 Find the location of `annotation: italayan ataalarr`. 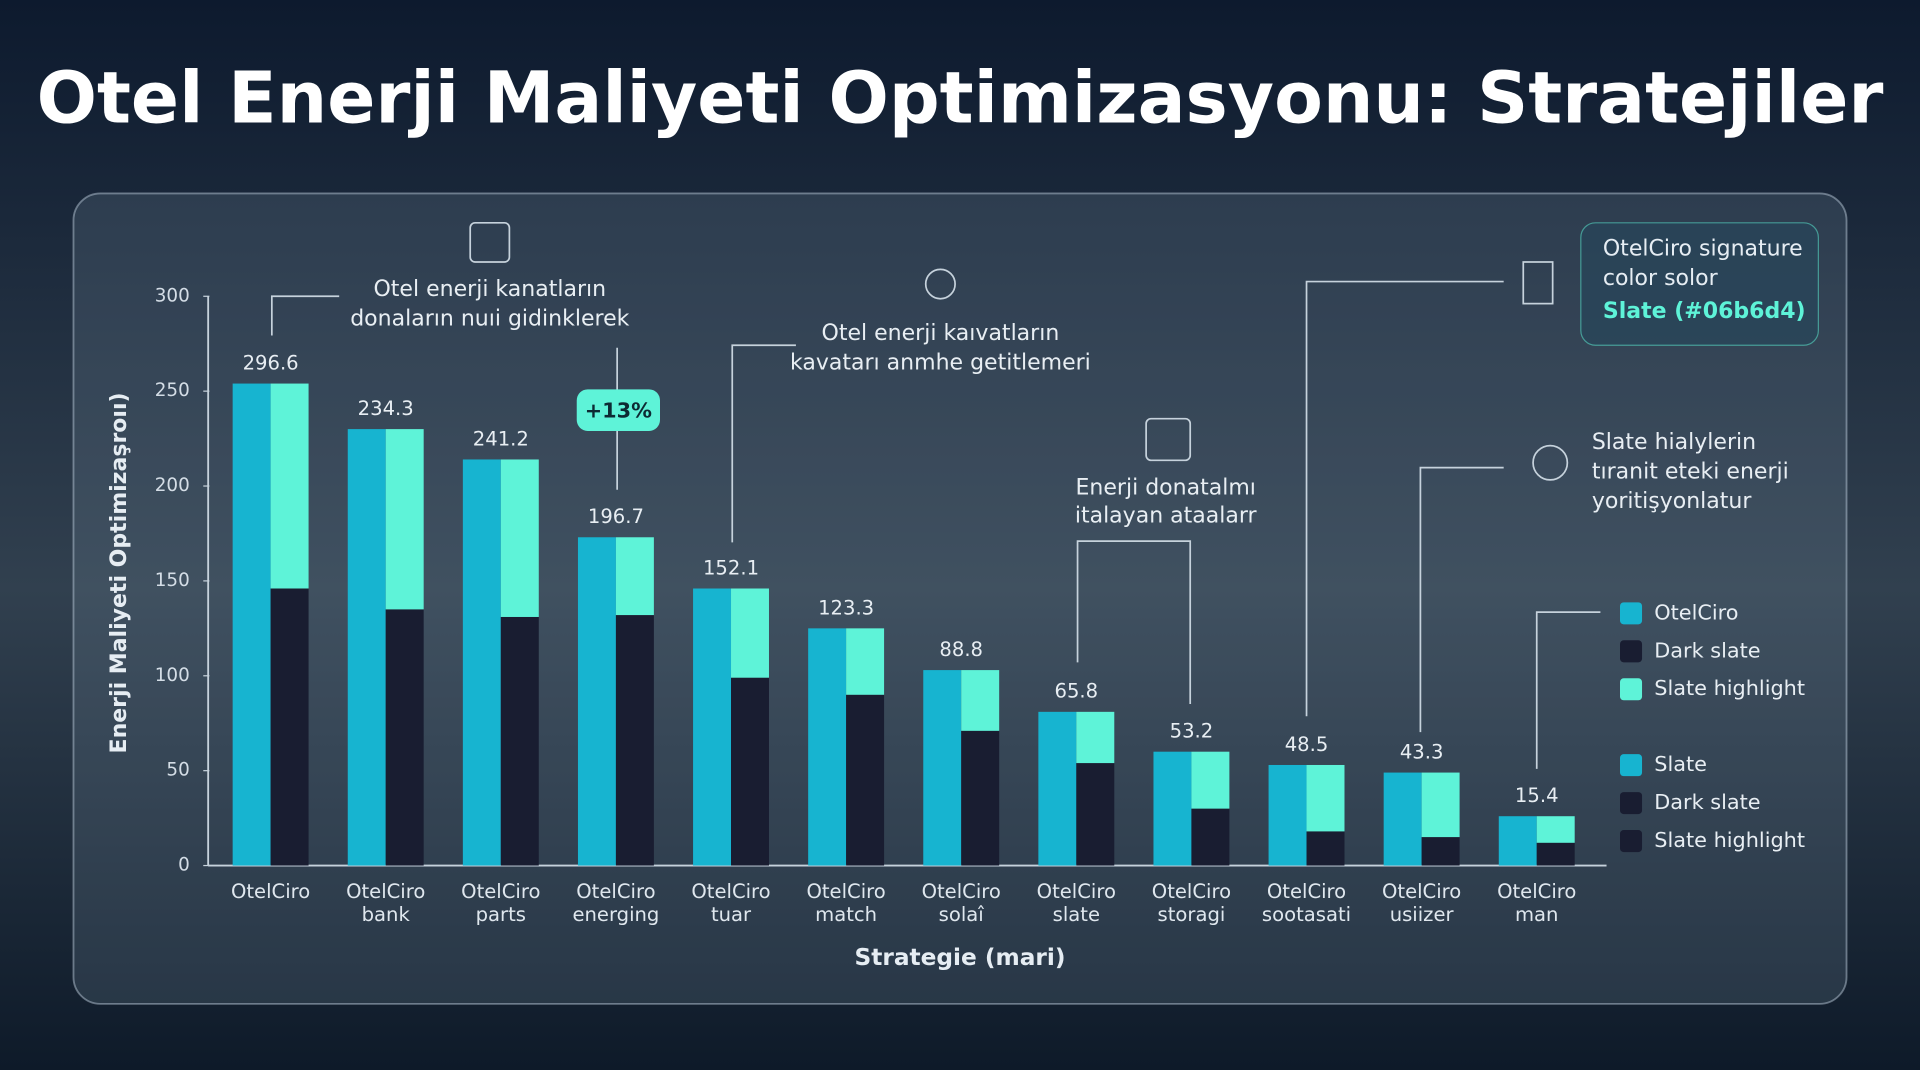

annotation: italayan ataalarr is located at coordinates (1166, 516).